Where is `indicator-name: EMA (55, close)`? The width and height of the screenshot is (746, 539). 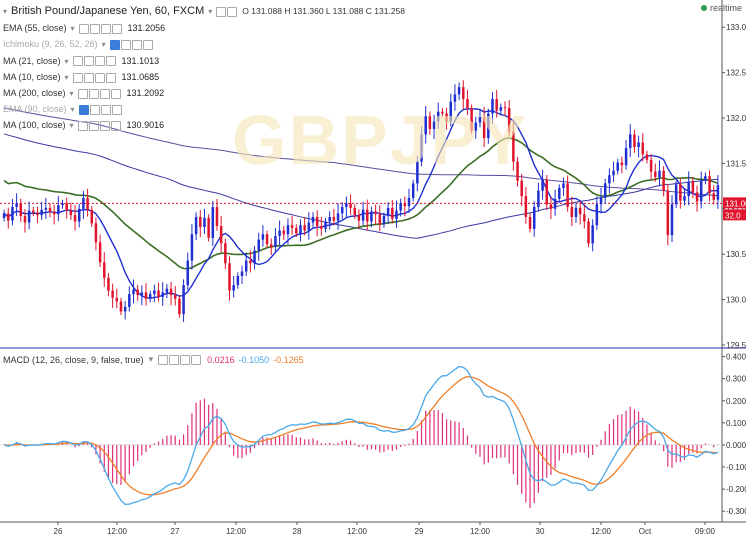 indicator-name: EMA (55, close) is located at coordinates (35, 28).